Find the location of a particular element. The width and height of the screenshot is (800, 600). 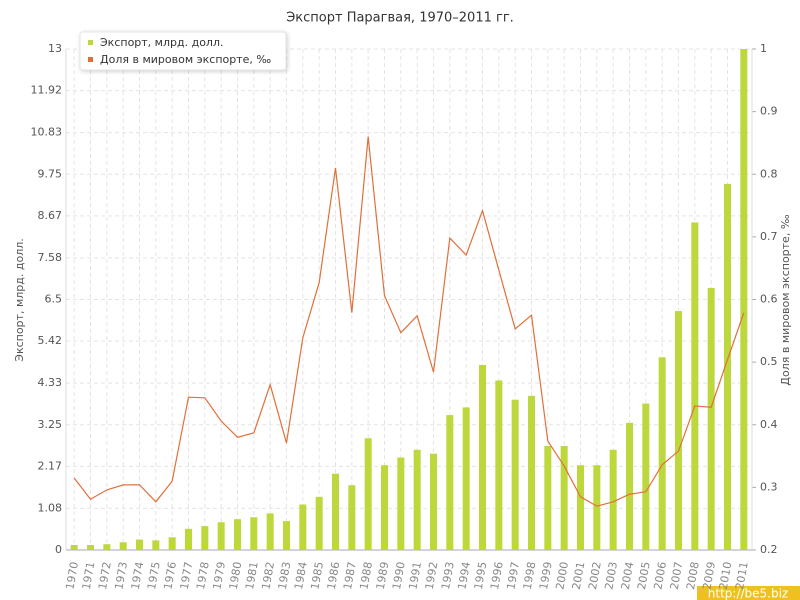

y-tick-label: 10.83 is located at coordinates (47, 132).